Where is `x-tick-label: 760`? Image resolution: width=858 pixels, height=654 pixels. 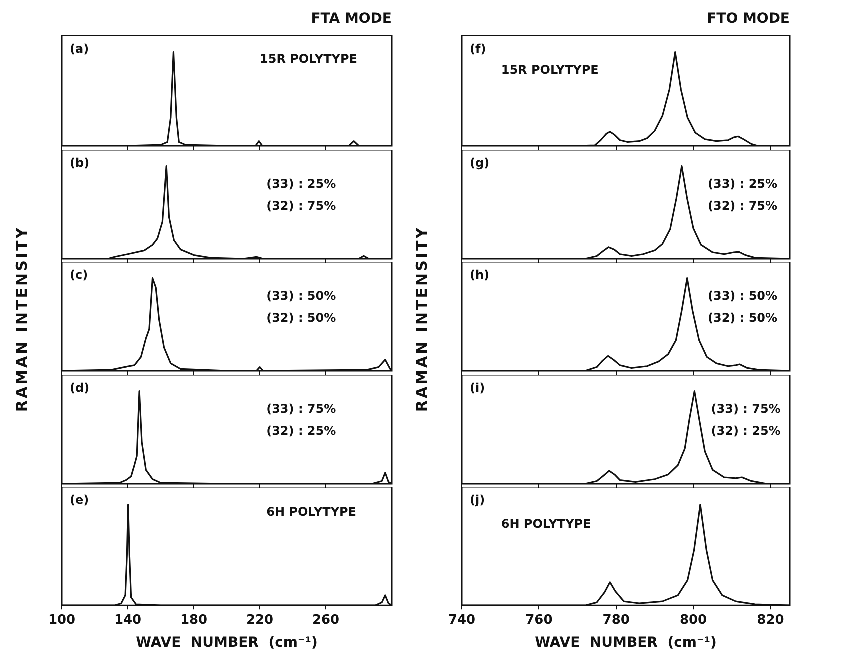
x-tick-label: 760 is located at coordinates (539, 620).